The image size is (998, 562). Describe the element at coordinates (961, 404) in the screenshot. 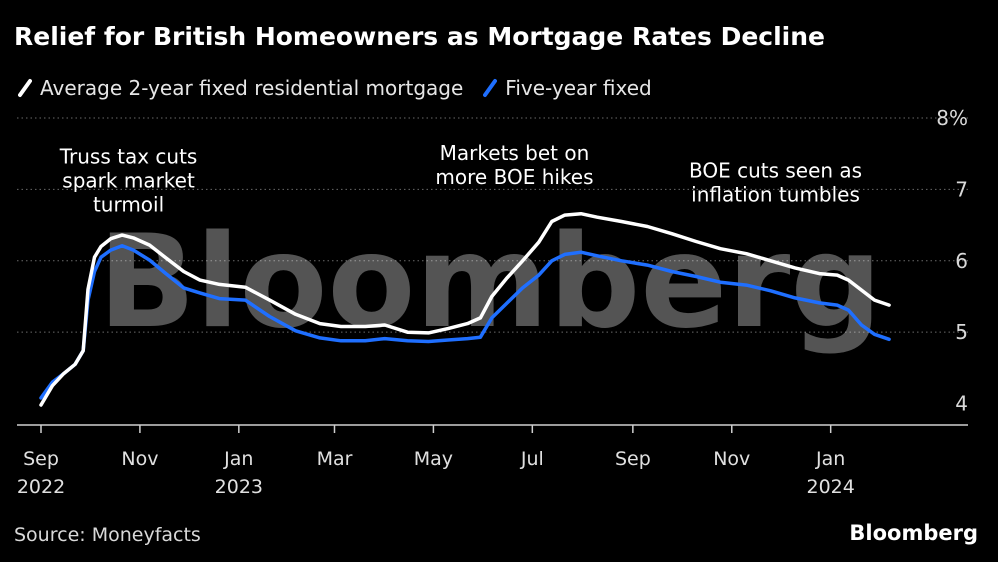

I see `y-tick-label: 4` at that location.